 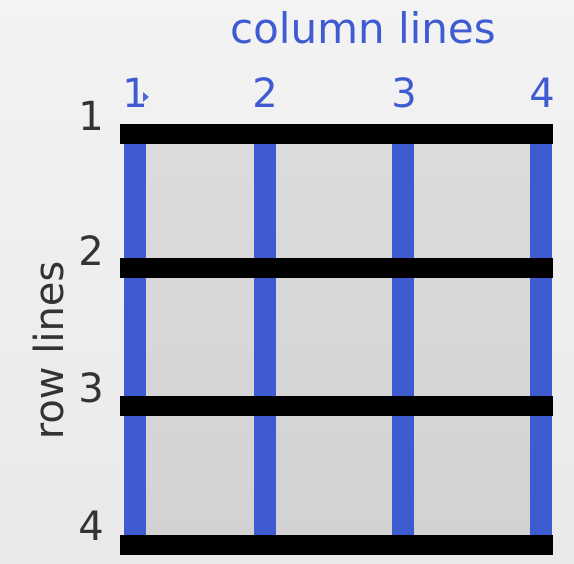 What do you see at coordinates (404, 94) in the screenshot?
I see `column-number-3: 3` at bounding box center [404, 94].